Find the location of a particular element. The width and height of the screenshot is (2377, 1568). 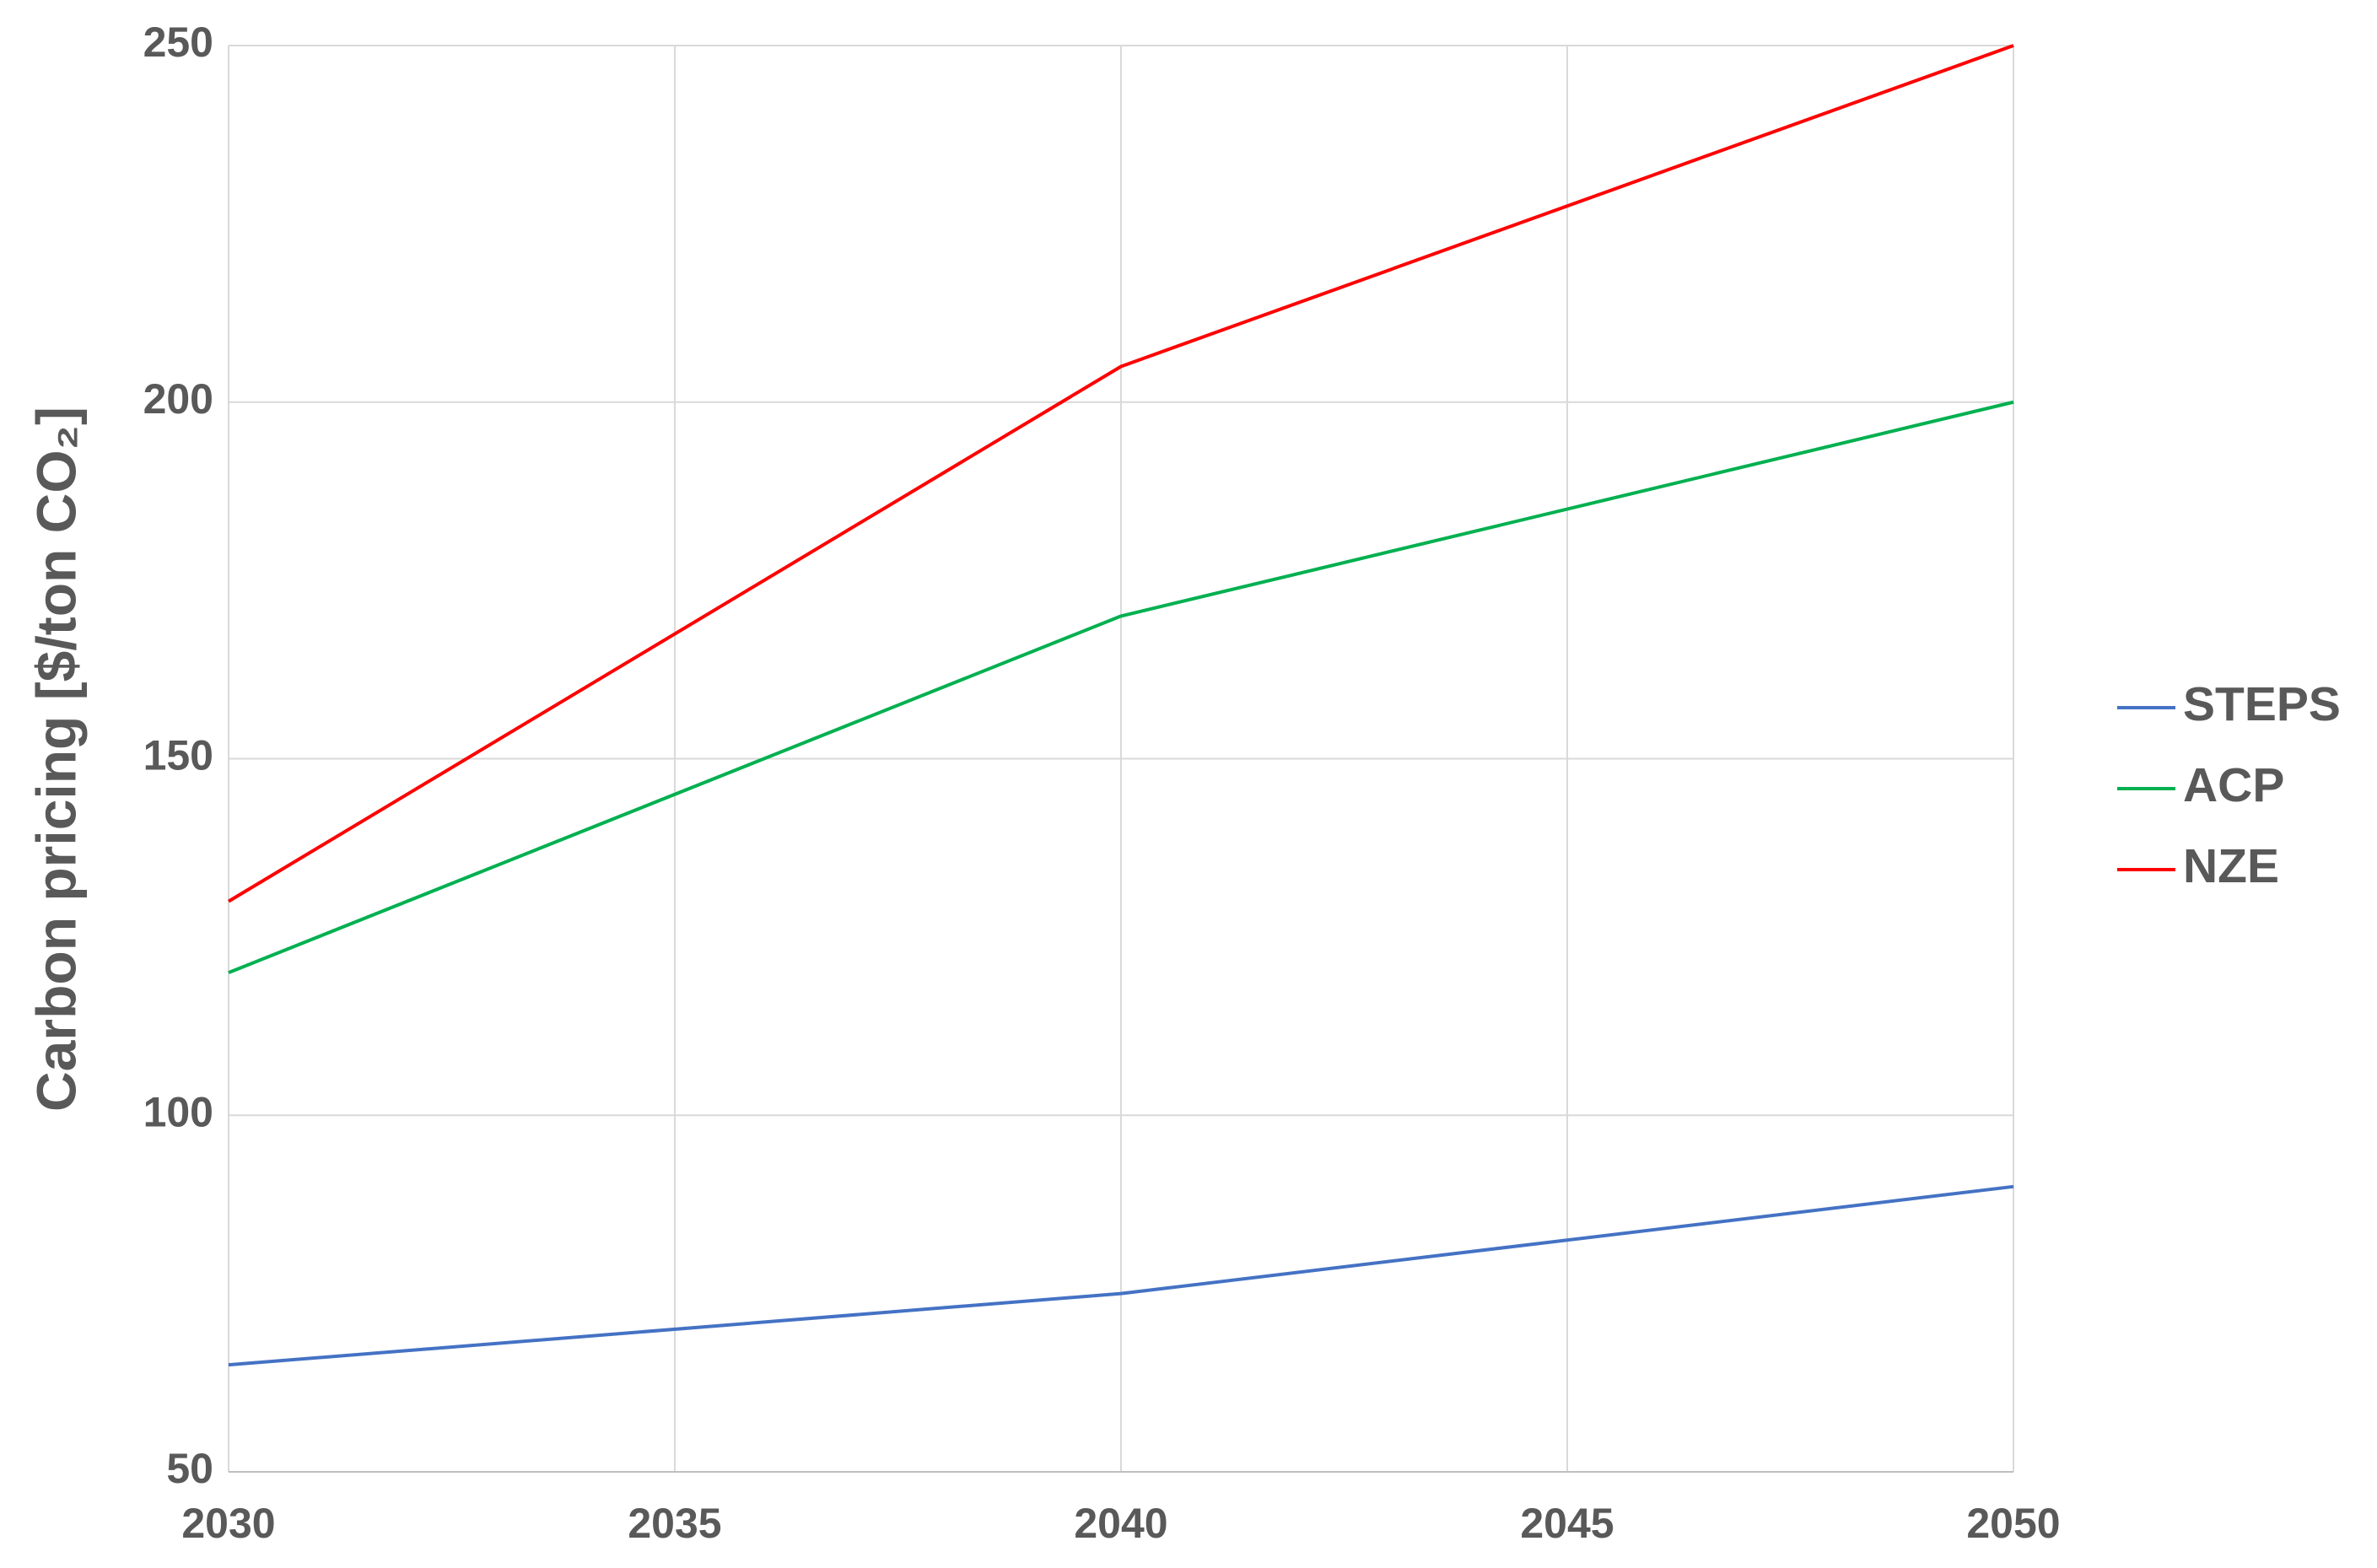

x-tick-label: 2030 is located at coordinates (228, 1523).